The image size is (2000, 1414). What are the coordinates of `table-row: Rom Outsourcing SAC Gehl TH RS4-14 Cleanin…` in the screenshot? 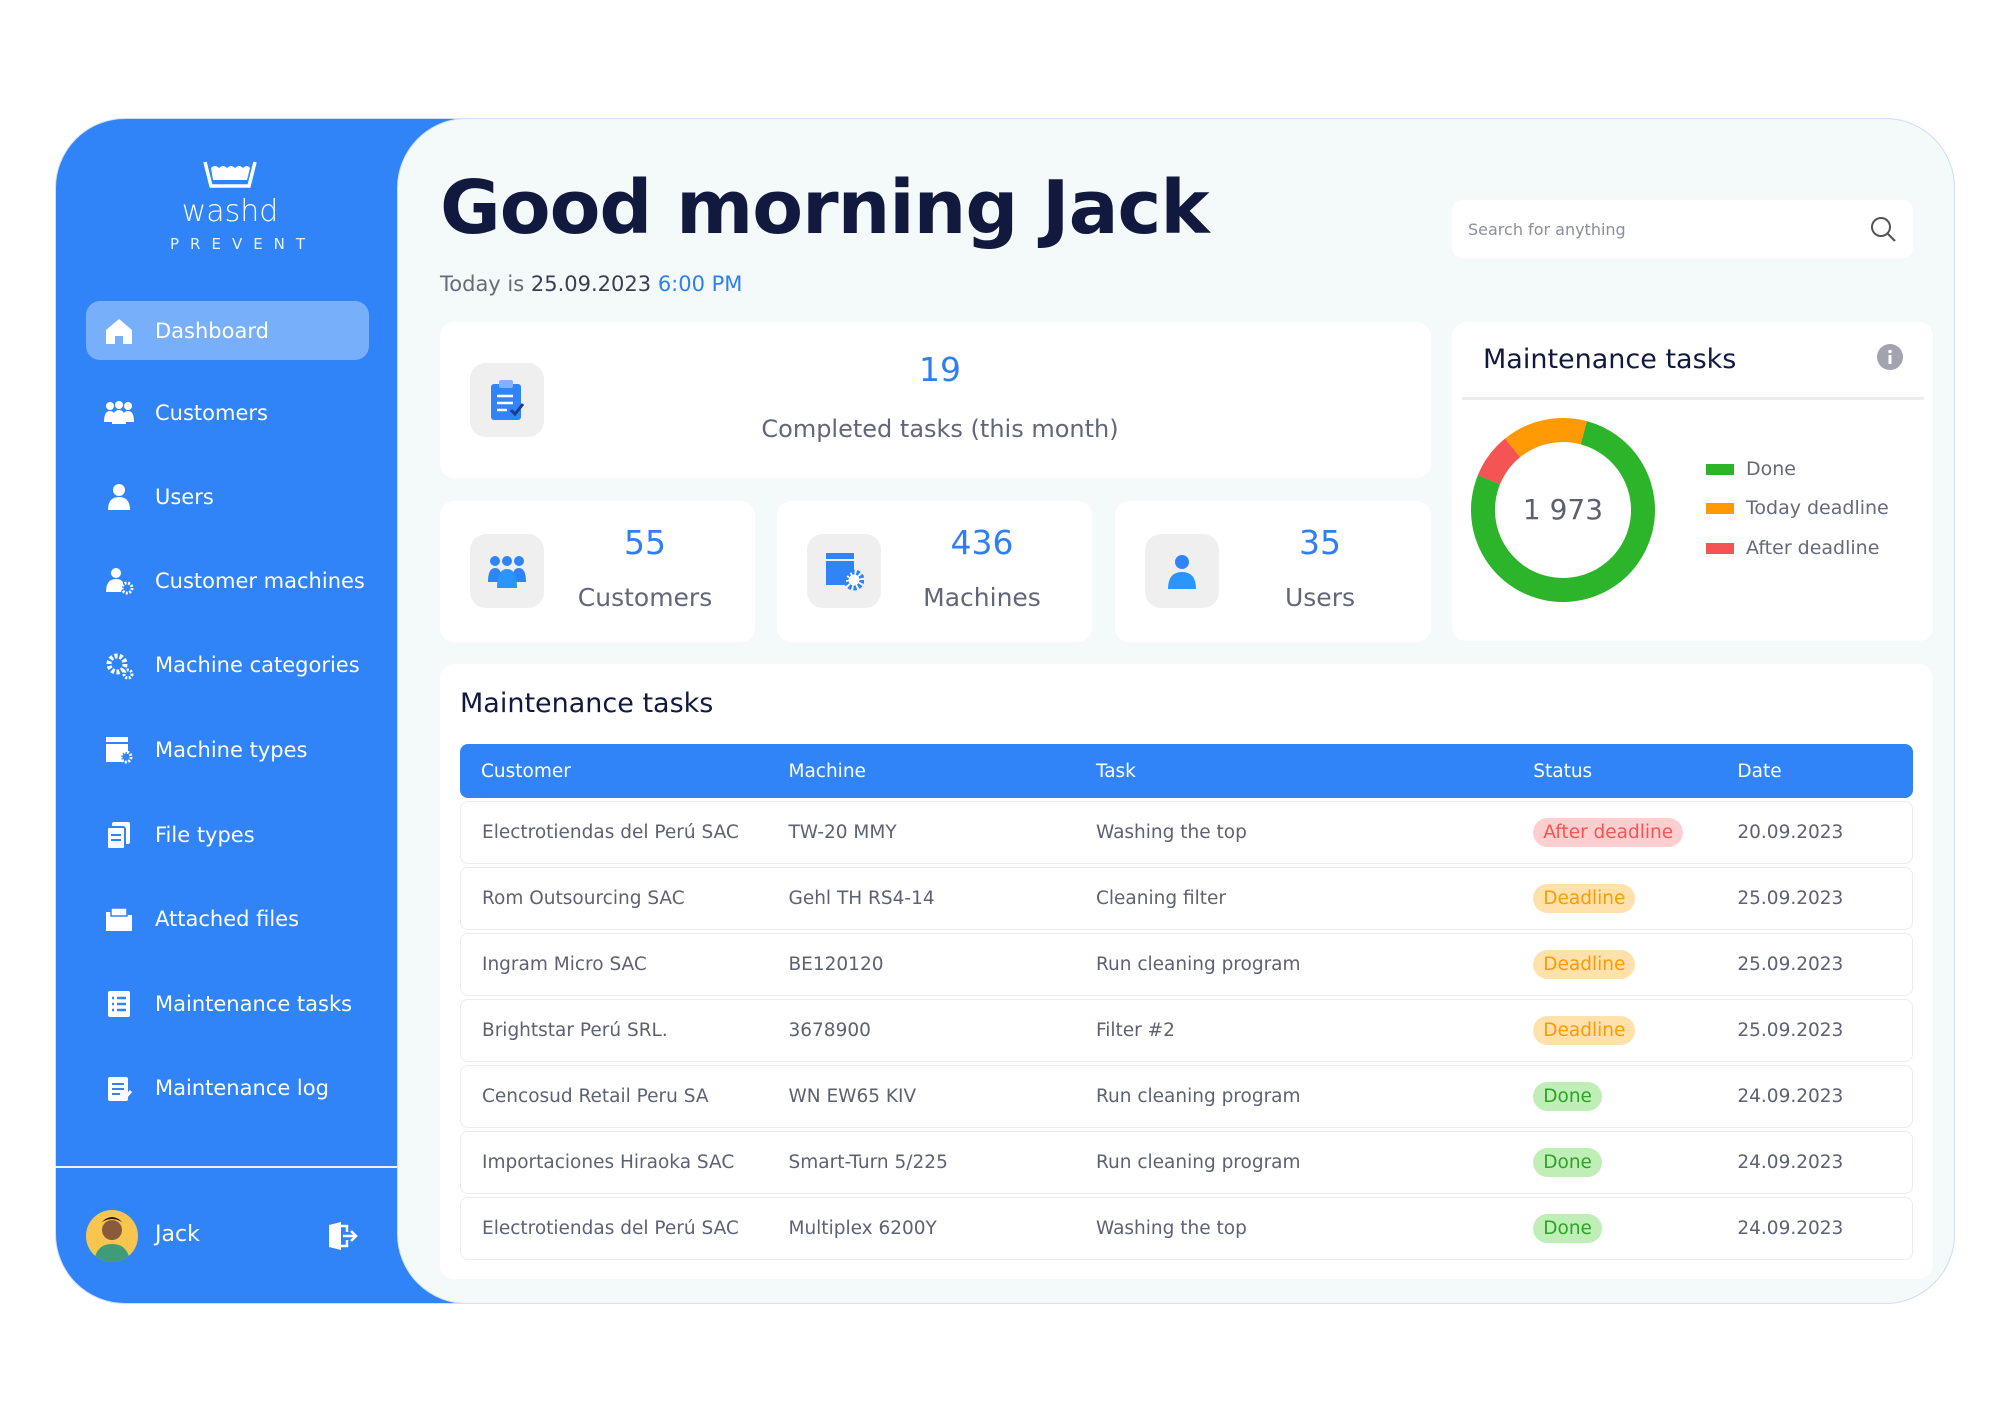 It's located at (1186, 898).